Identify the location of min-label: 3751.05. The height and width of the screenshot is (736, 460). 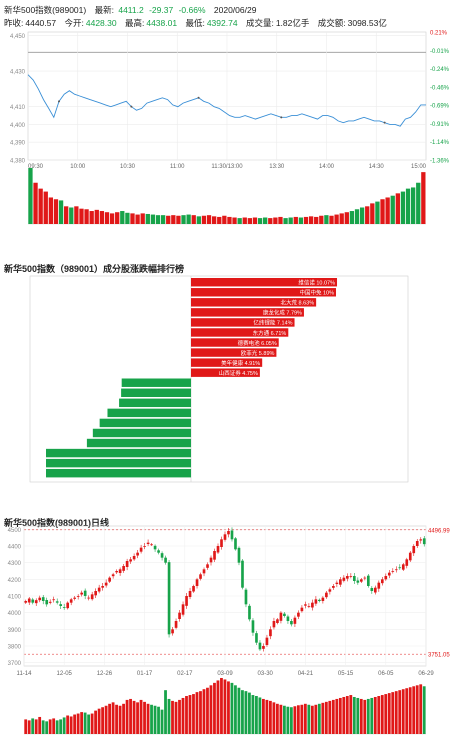
(439, 656).